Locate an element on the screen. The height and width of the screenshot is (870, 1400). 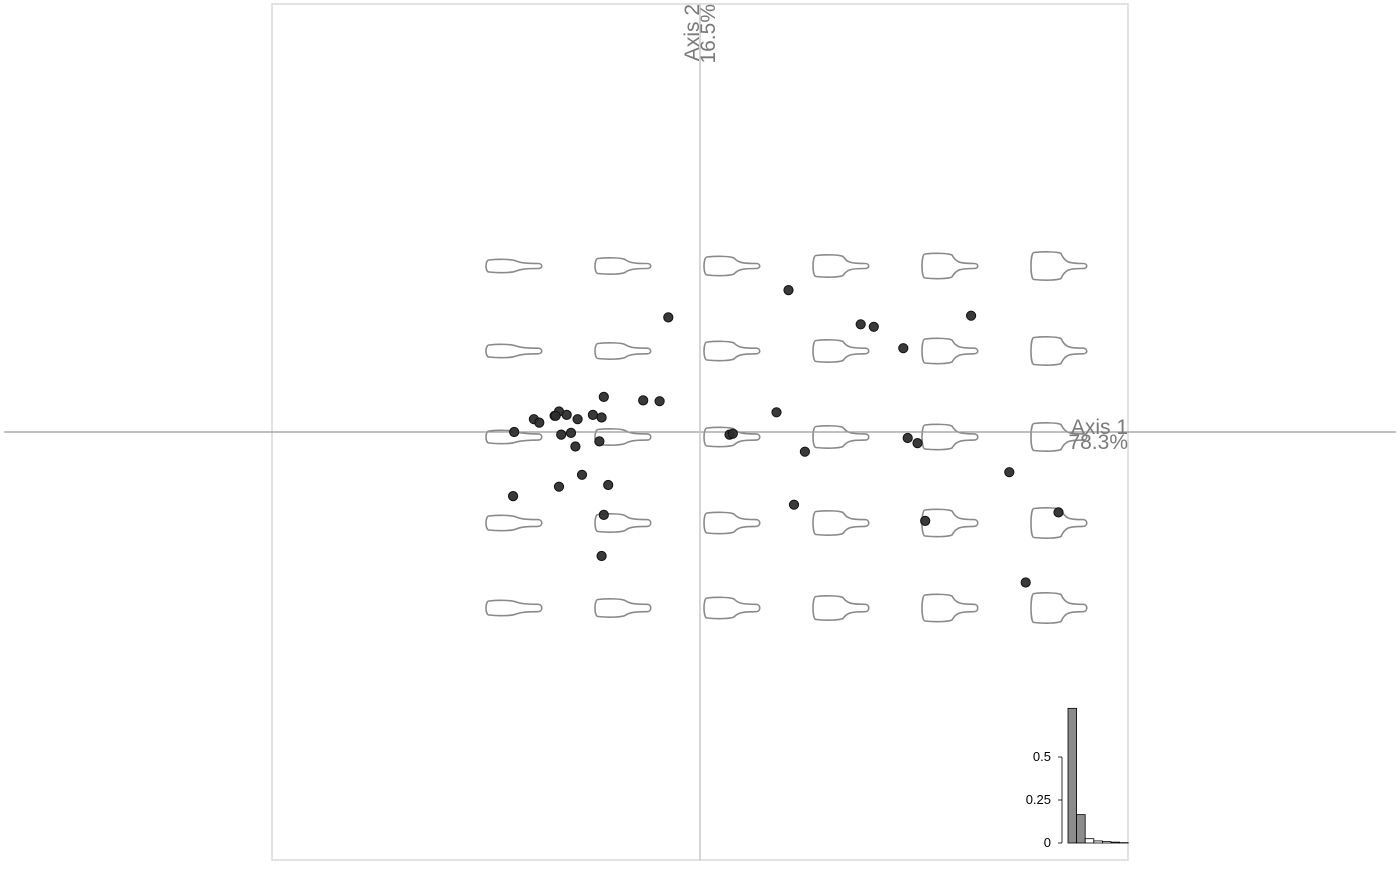
eigen-tick-label: 0 is located at coordinates (1047, 842).